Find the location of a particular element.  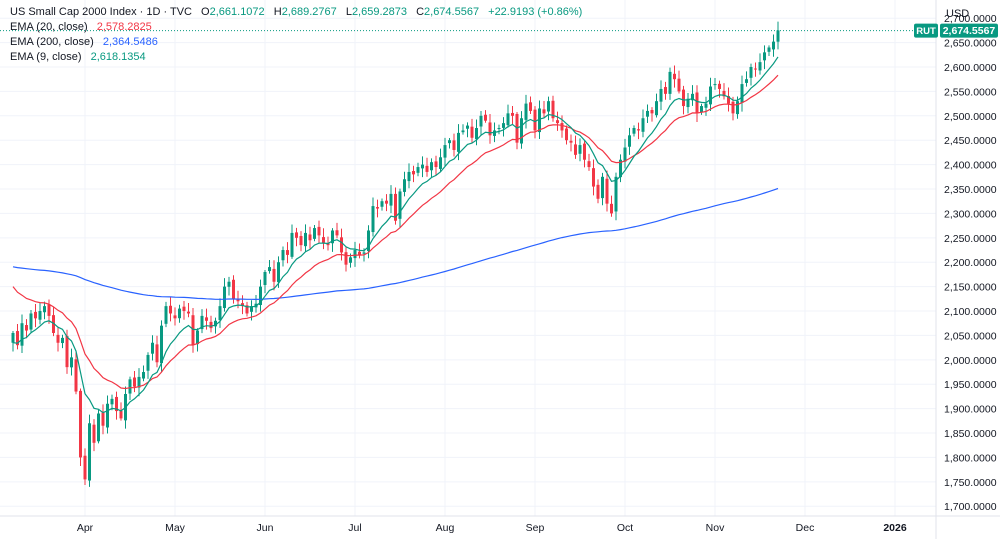

x-tick-label: Apr is located at coordinates (85, 528).